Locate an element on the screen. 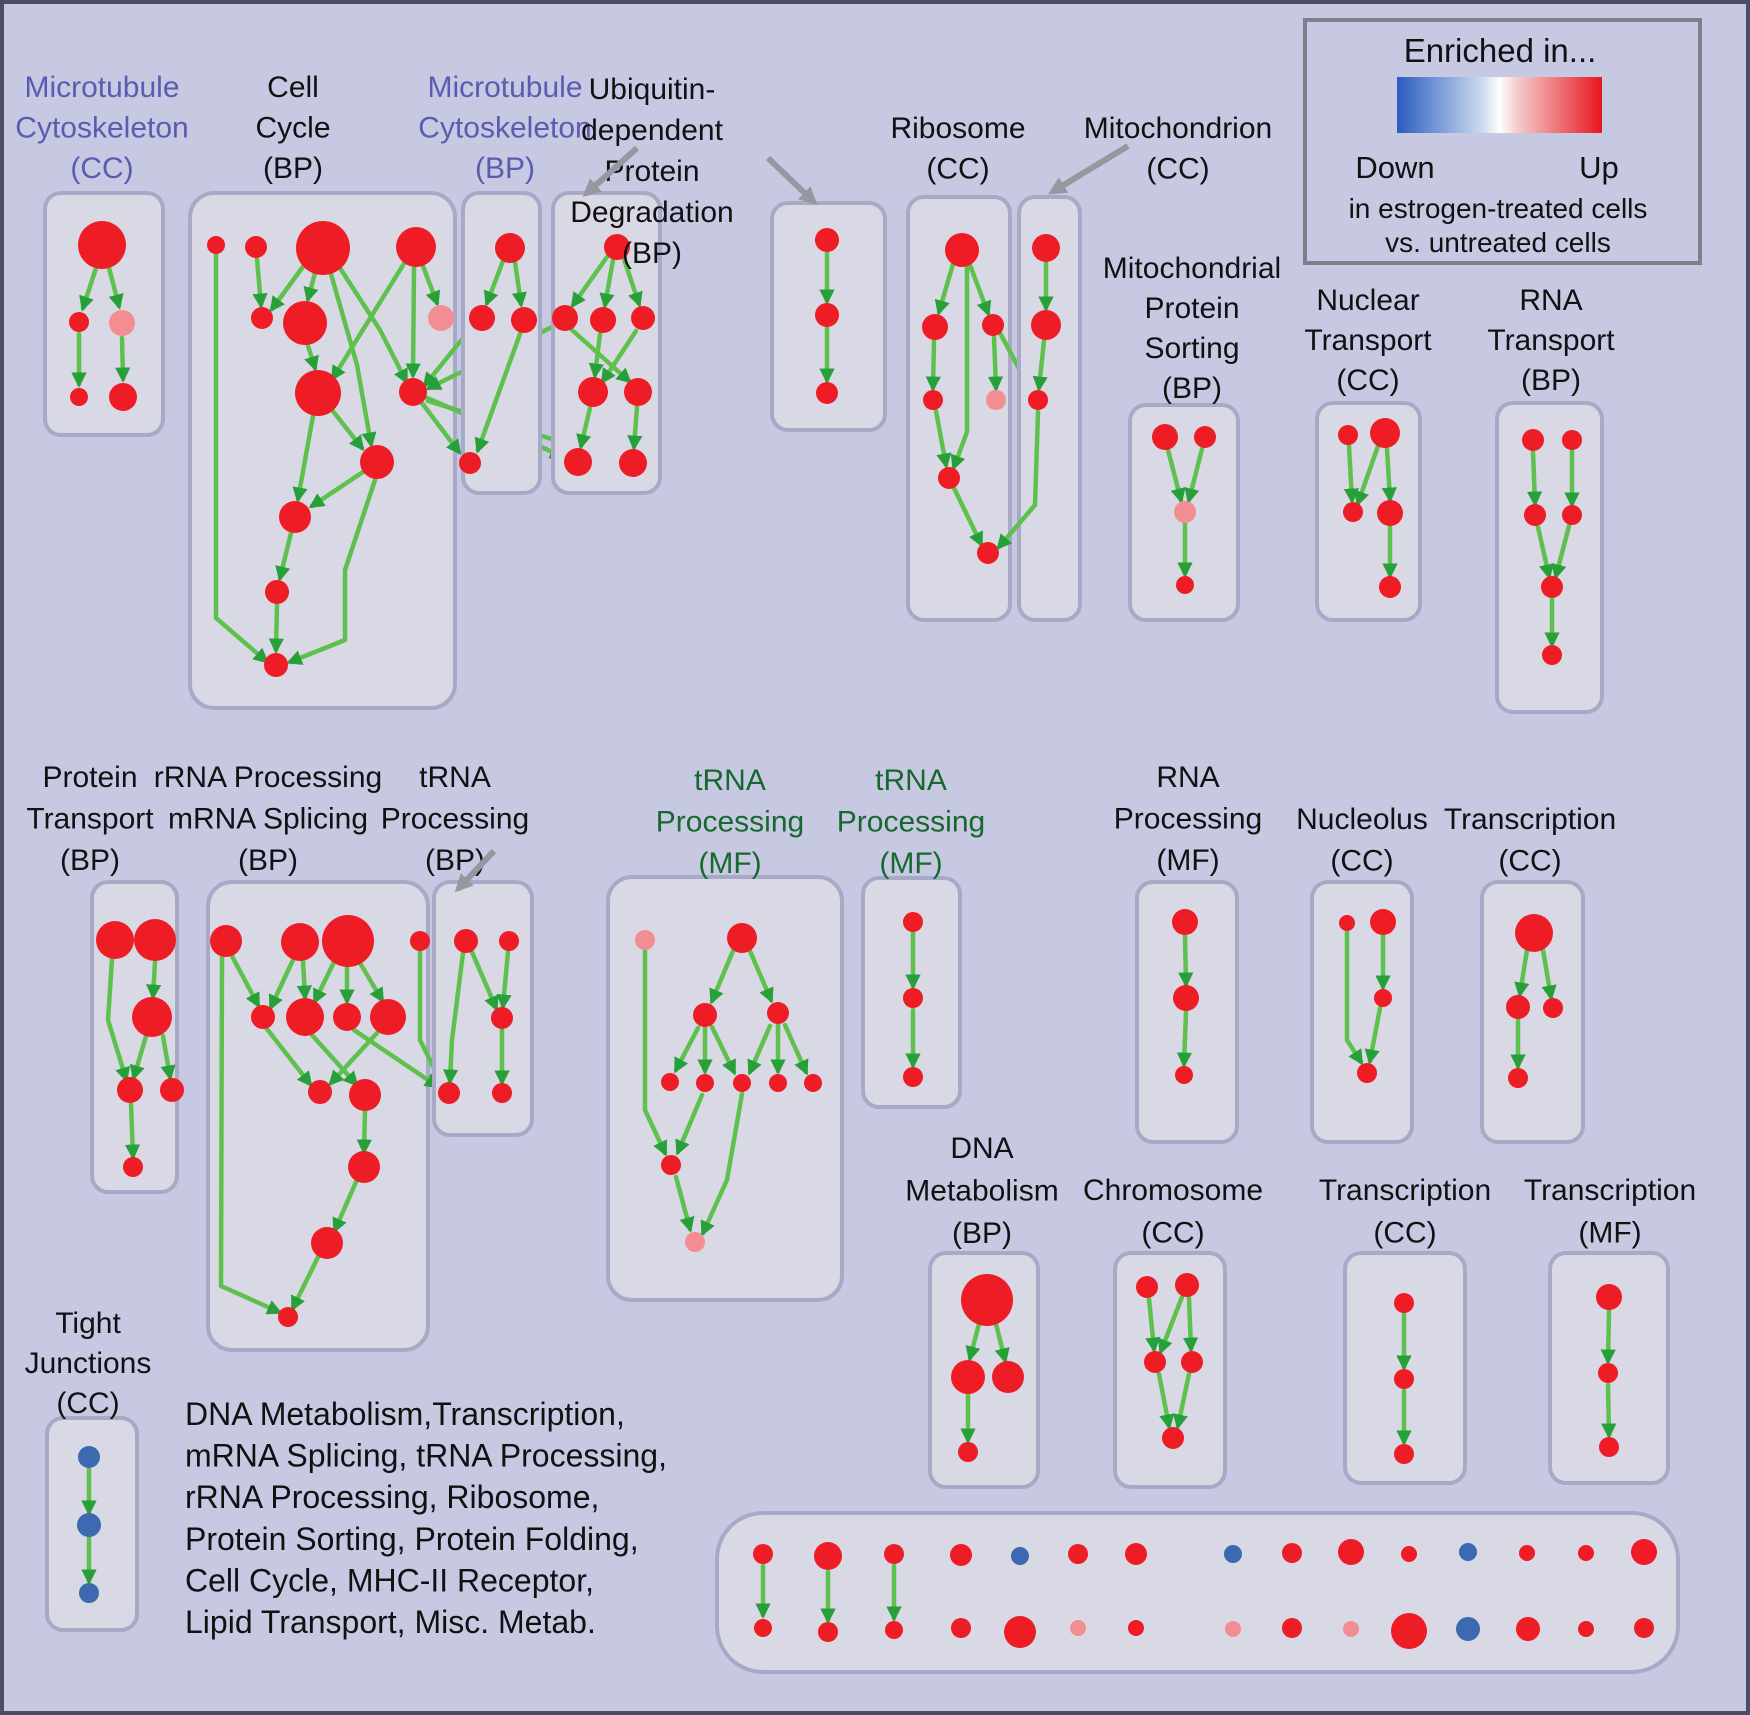 This screenshot has height=1715, width=1750. group-box-mitochondrion is located at coordinates (1049, 408).